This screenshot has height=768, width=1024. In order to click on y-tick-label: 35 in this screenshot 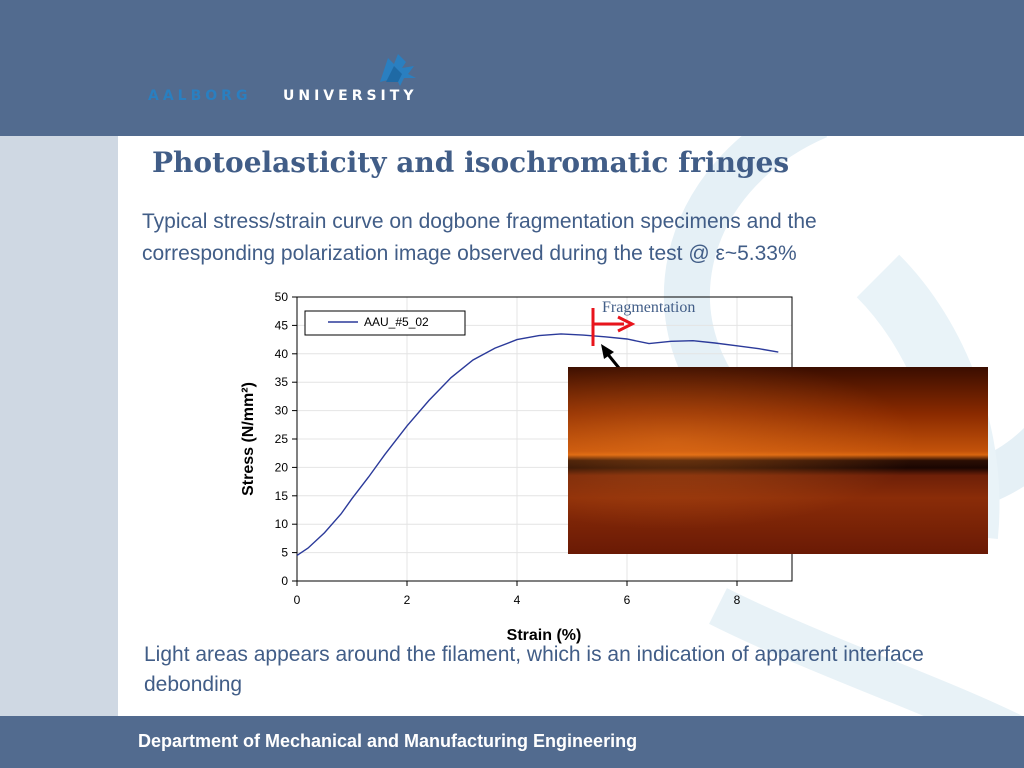, I will do `click(282, 382)`.